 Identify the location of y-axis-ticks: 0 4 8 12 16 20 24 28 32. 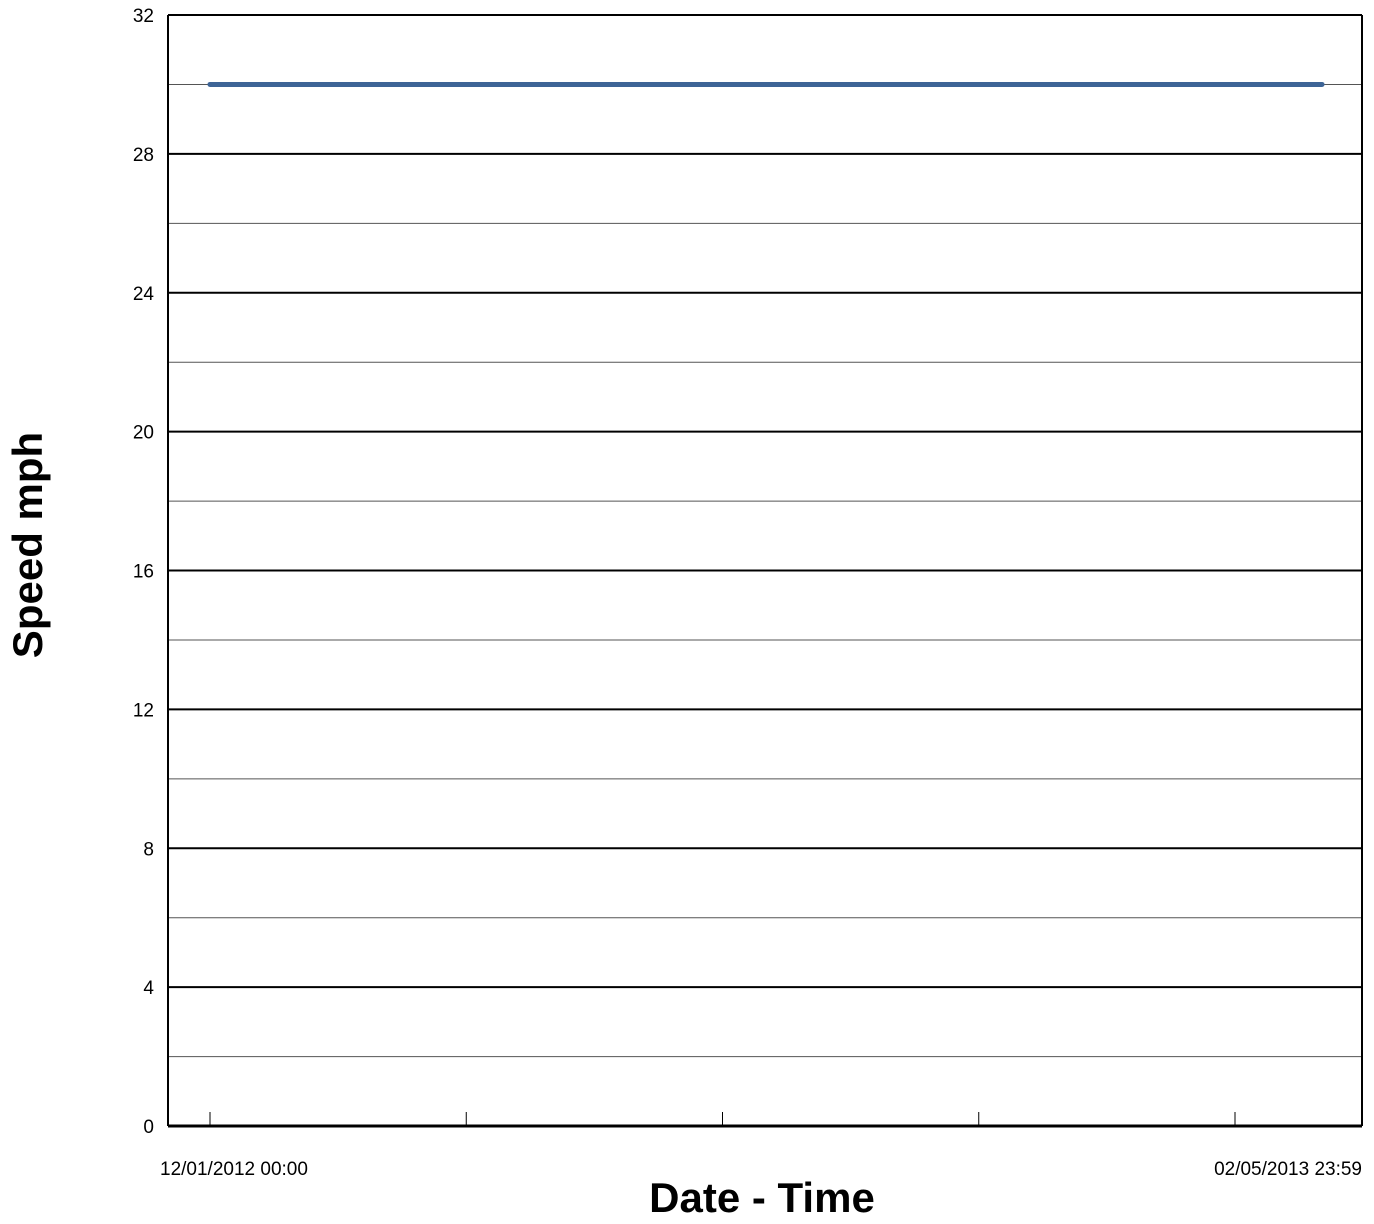
(144, 572).